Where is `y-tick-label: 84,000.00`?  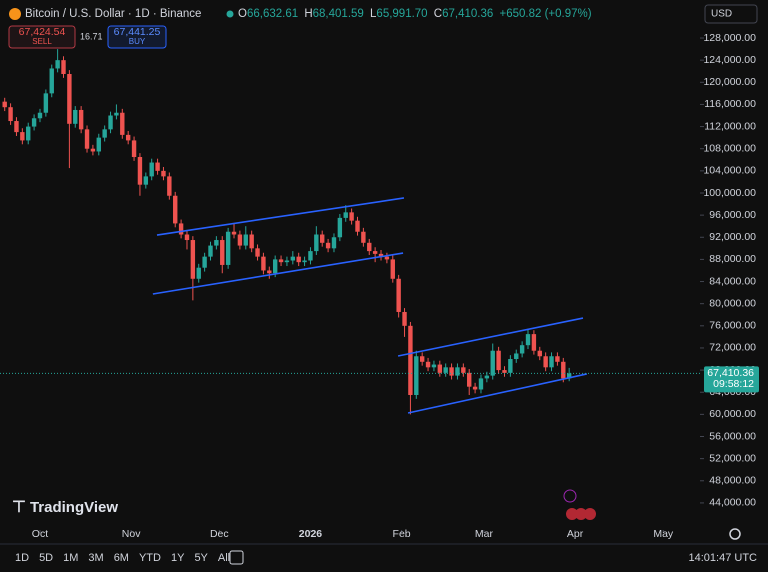 y-tick-label: 84,000.00 is located at coordinates (732, 281).